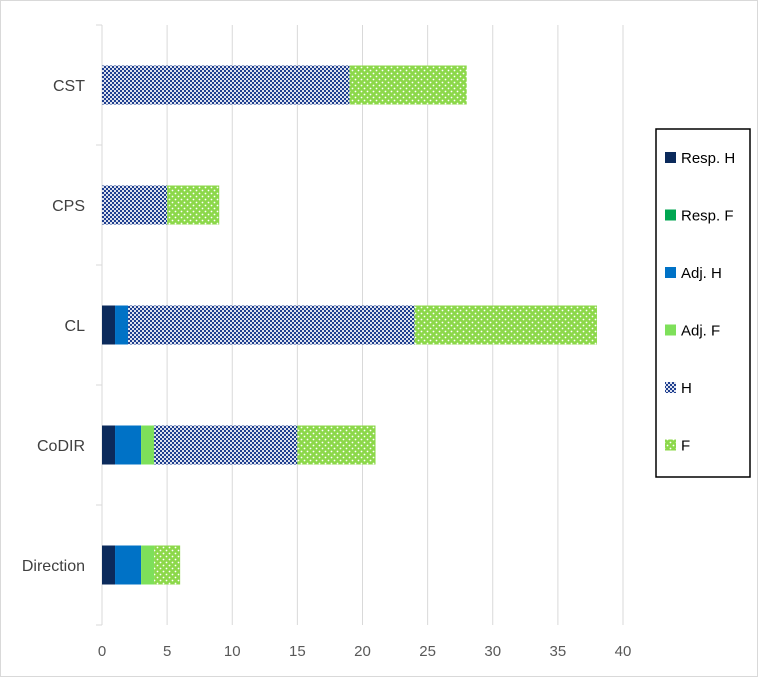 The image size is (758, 682). Describe the element at coordinates (61, 446) in the screenshot. I see `y-tick-label: CoDIR` at that location.